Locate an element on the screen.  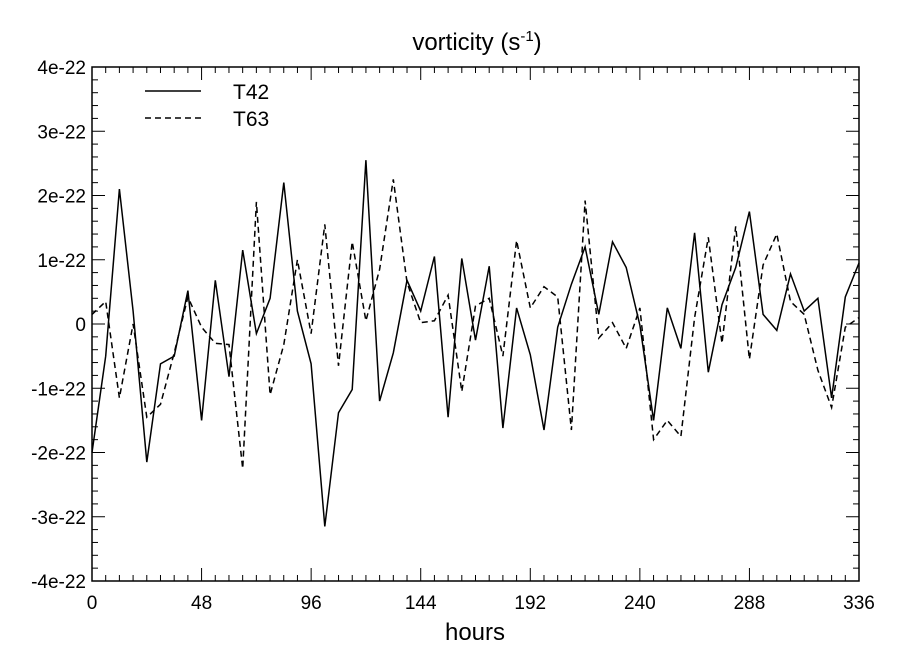
x-tick-label: 288 is located at coordinates (750, 603).